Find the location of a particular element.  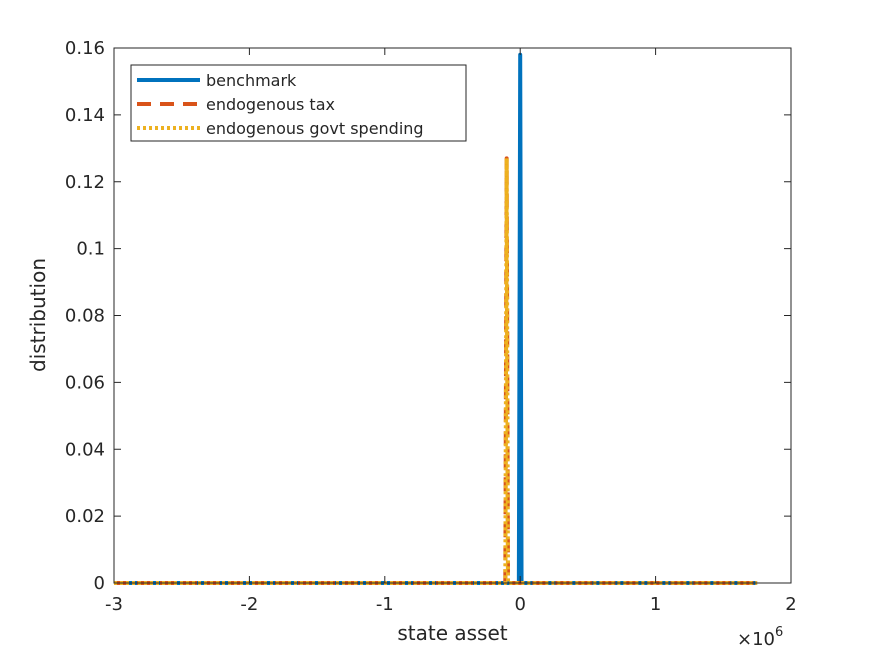

legend-label: endogenous govt spending is located at coordinates (315, 128).